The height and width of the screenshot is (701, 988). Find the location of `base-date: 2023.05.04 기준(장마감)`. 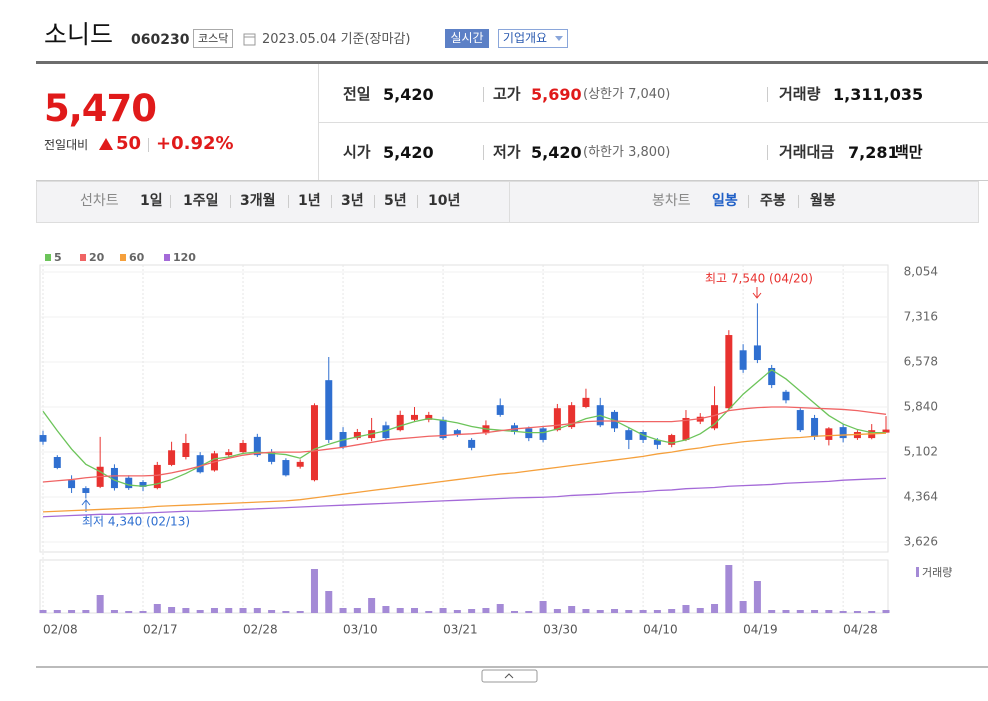

base-date: 2023.05.04 기준(장마감) is located at coordinates (336, 39).